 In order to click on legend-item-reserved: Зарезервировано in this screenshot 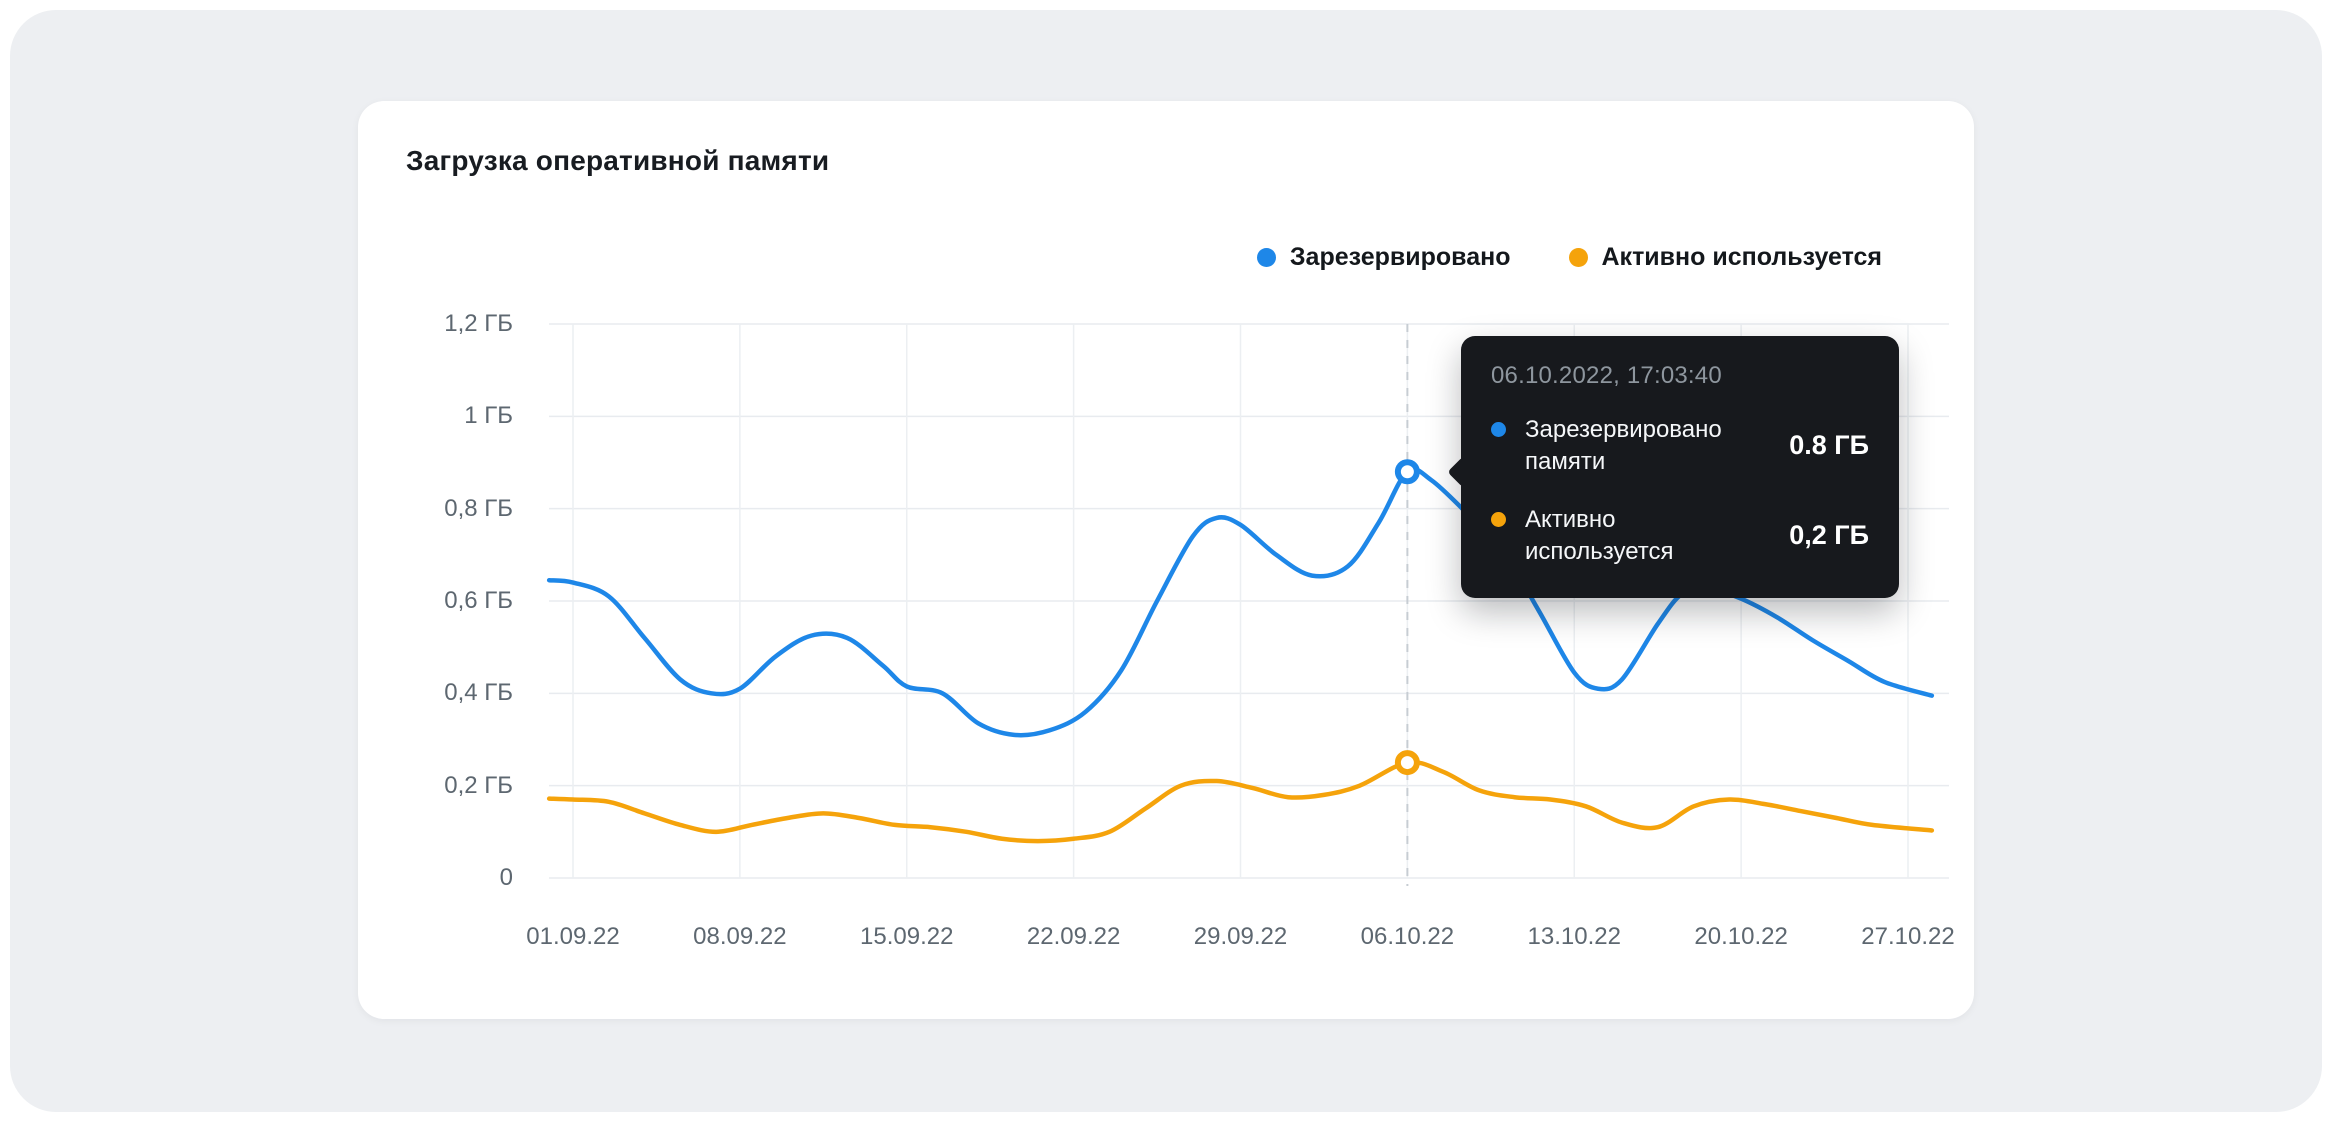, I will do `click(1383, 257)`.